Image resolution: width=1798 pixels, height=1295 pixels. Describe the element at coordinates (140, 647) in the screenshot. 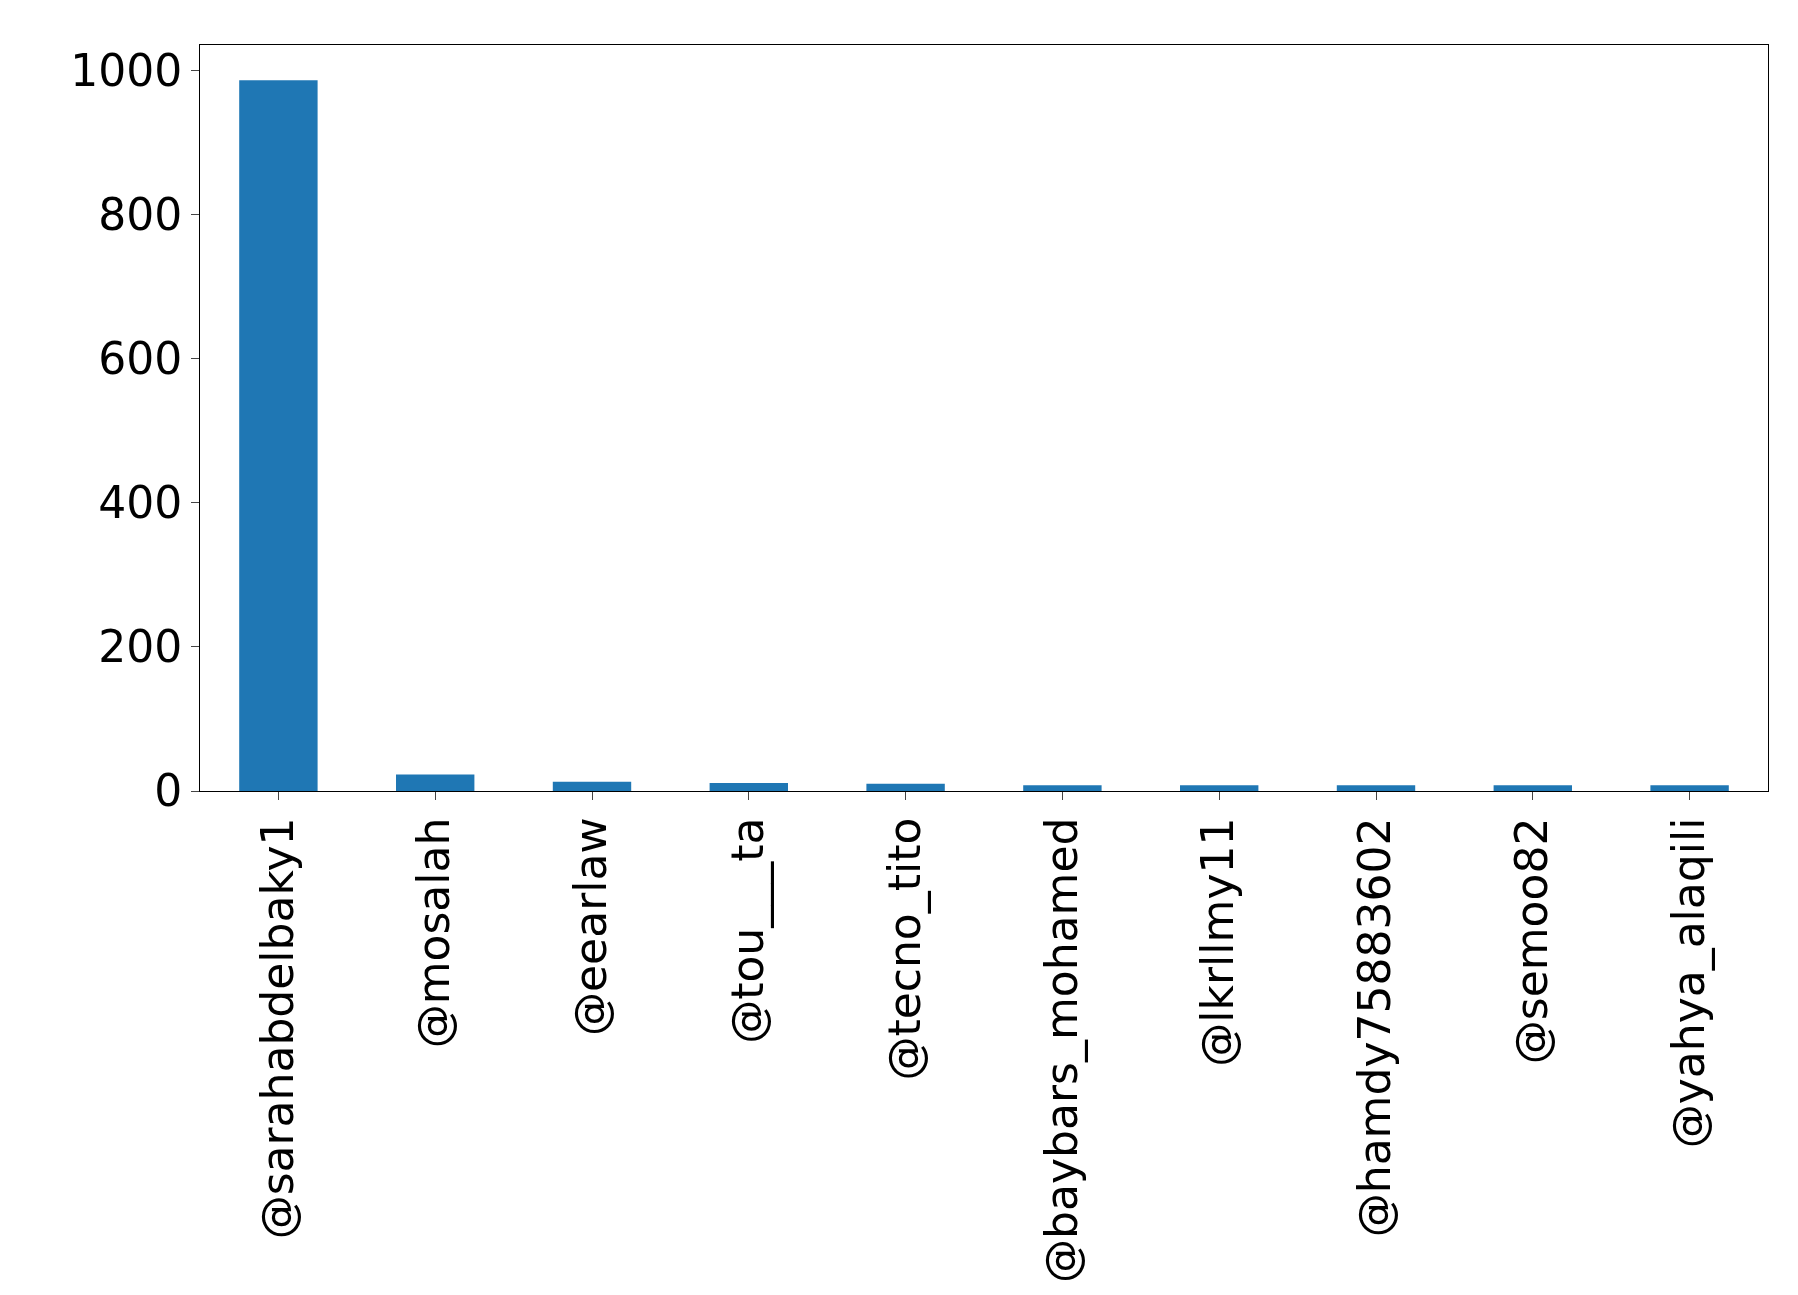

I see `y-tick-label: 200` at that location.